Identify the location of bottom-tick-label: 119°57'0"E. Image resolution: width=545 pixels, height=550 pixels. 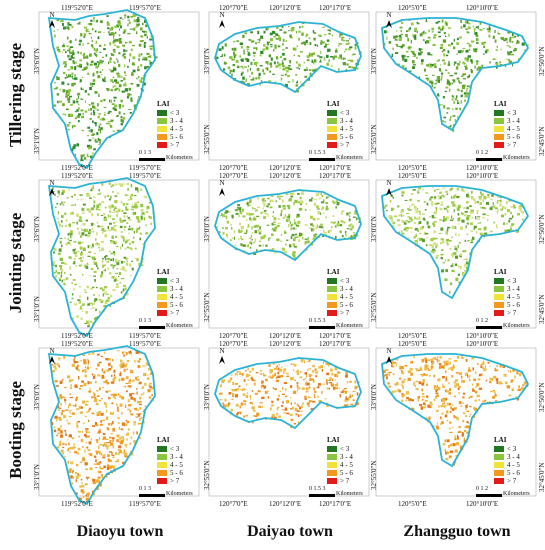
(145, 168).